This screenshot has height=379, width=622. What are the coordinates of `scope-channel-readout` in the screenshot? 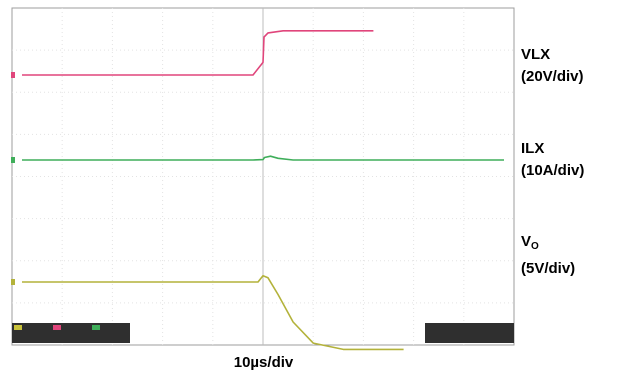 It's located at (71, 333).